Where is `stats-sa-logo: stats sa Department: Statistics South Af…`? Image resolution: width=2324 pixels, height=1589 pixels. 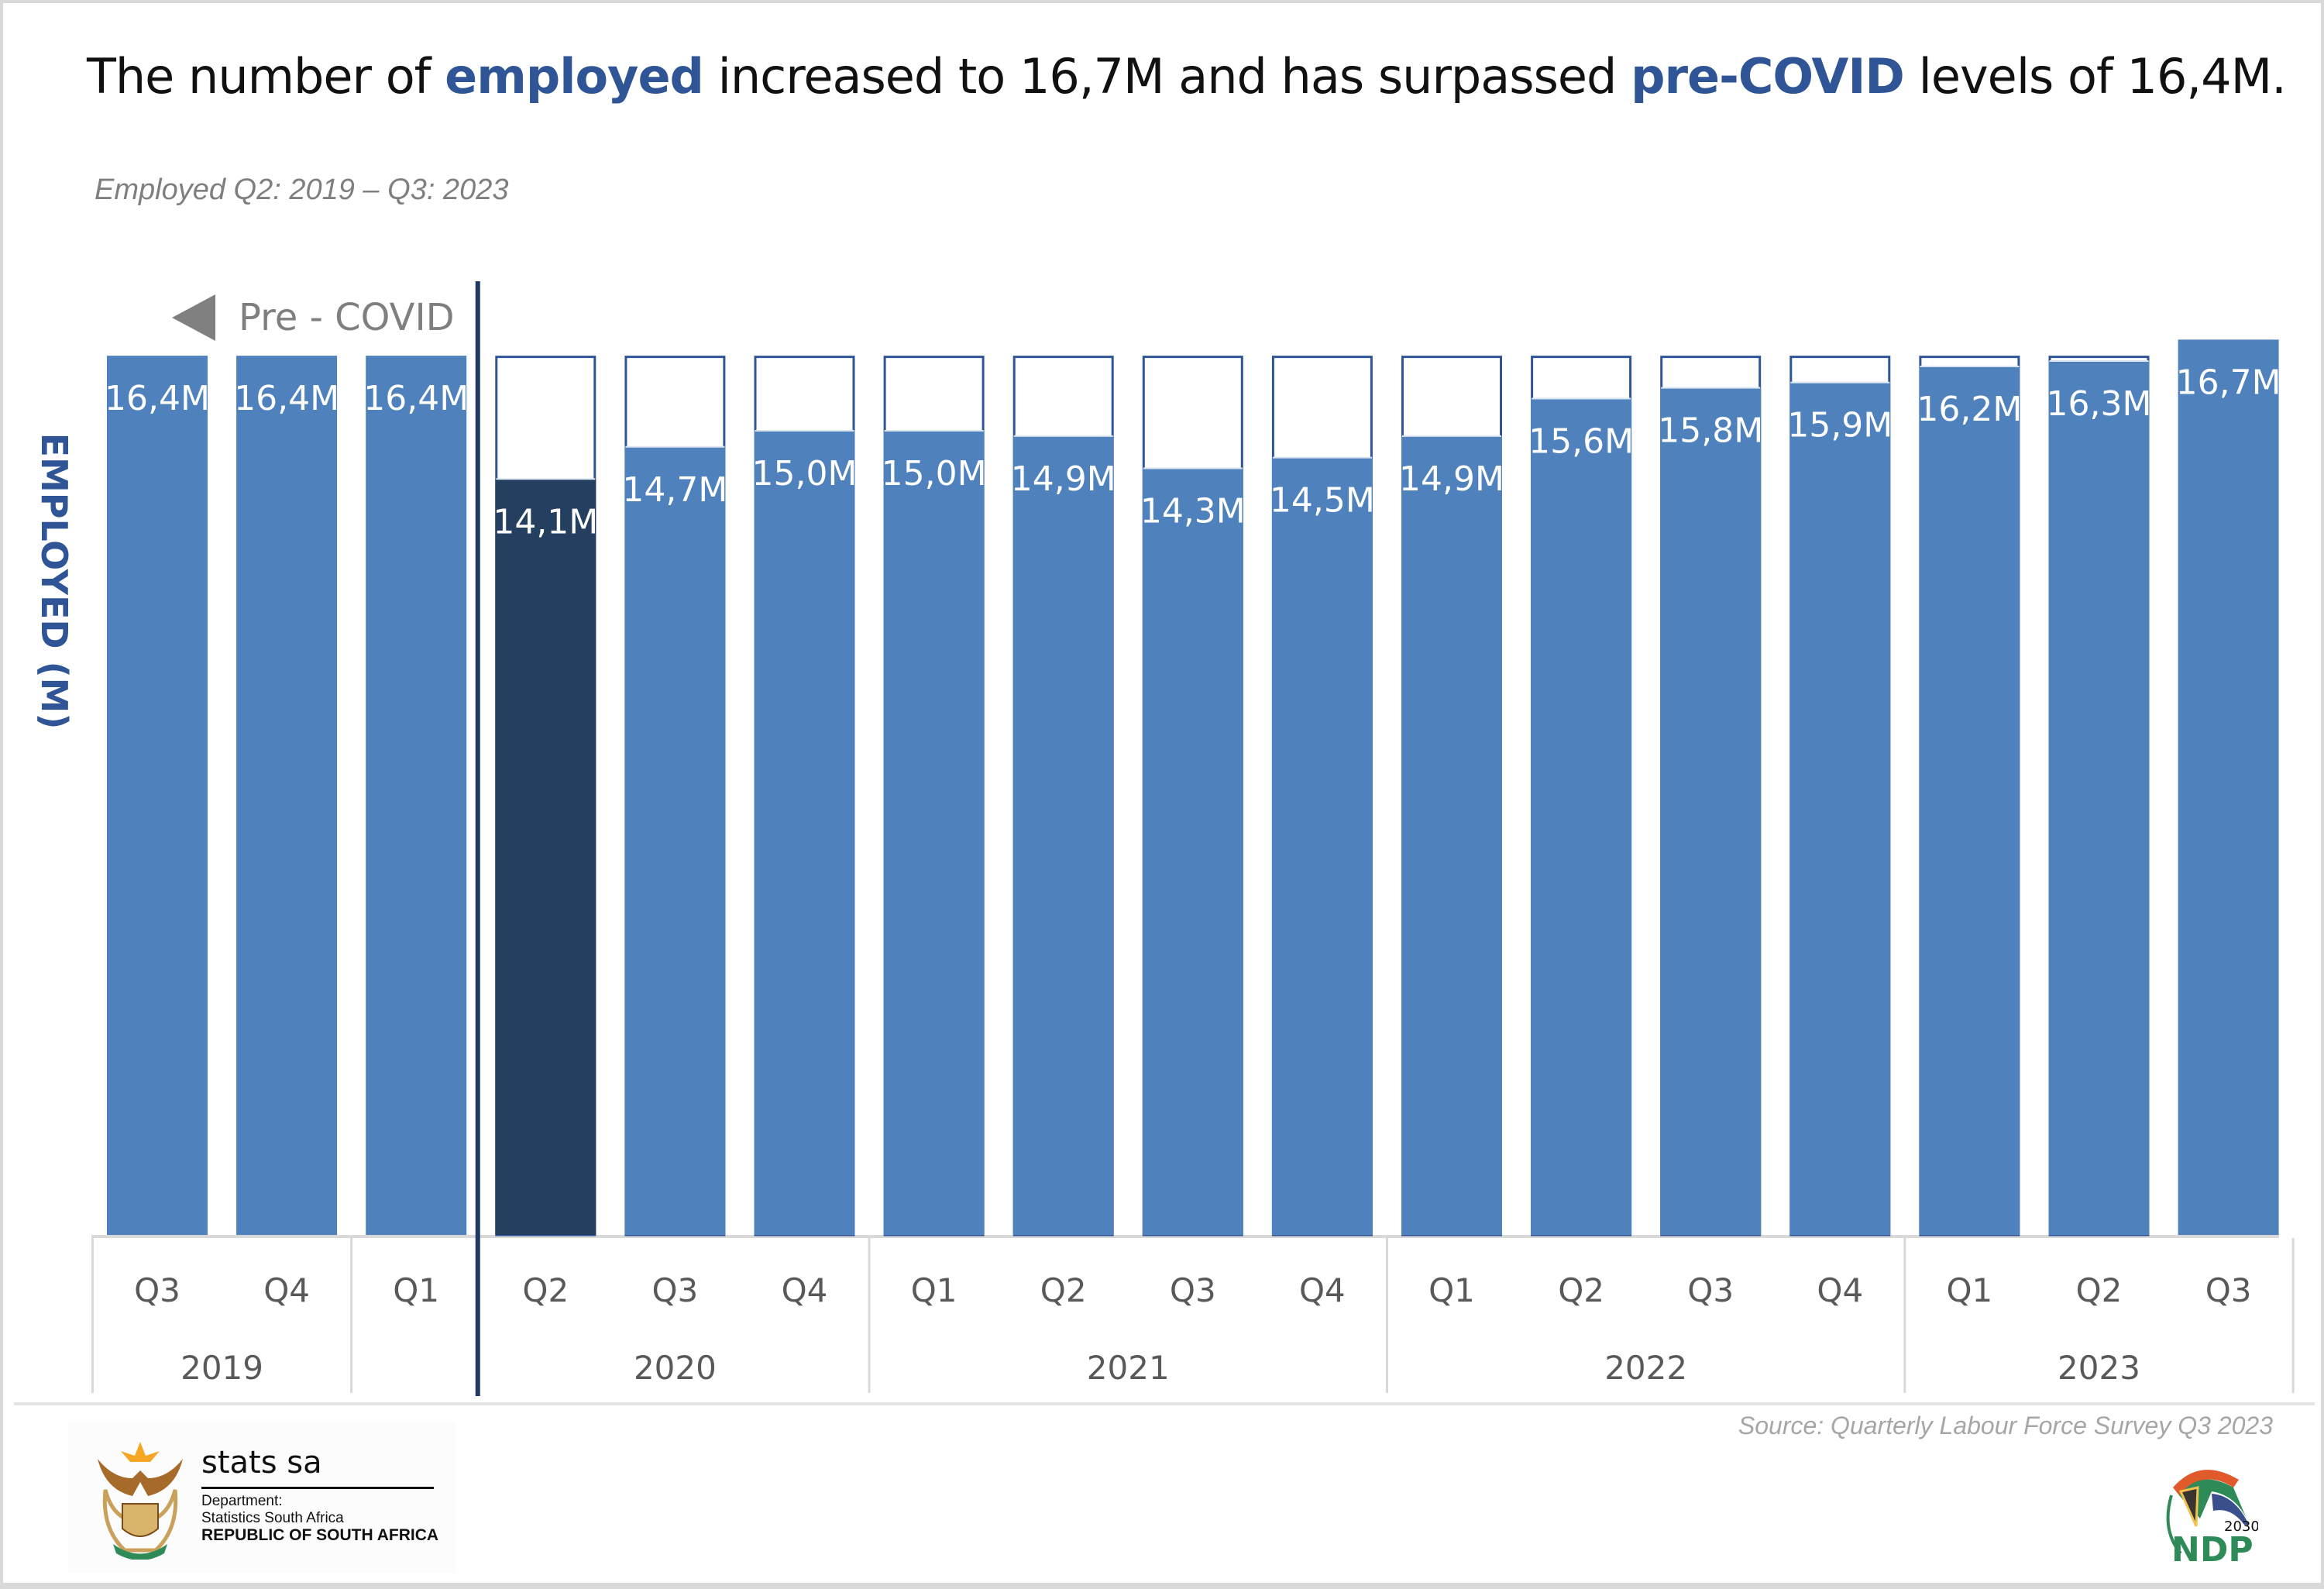
stats-sa-logo: stats sa Department: Statistics South Af… is located at coordinates (262, 1497).